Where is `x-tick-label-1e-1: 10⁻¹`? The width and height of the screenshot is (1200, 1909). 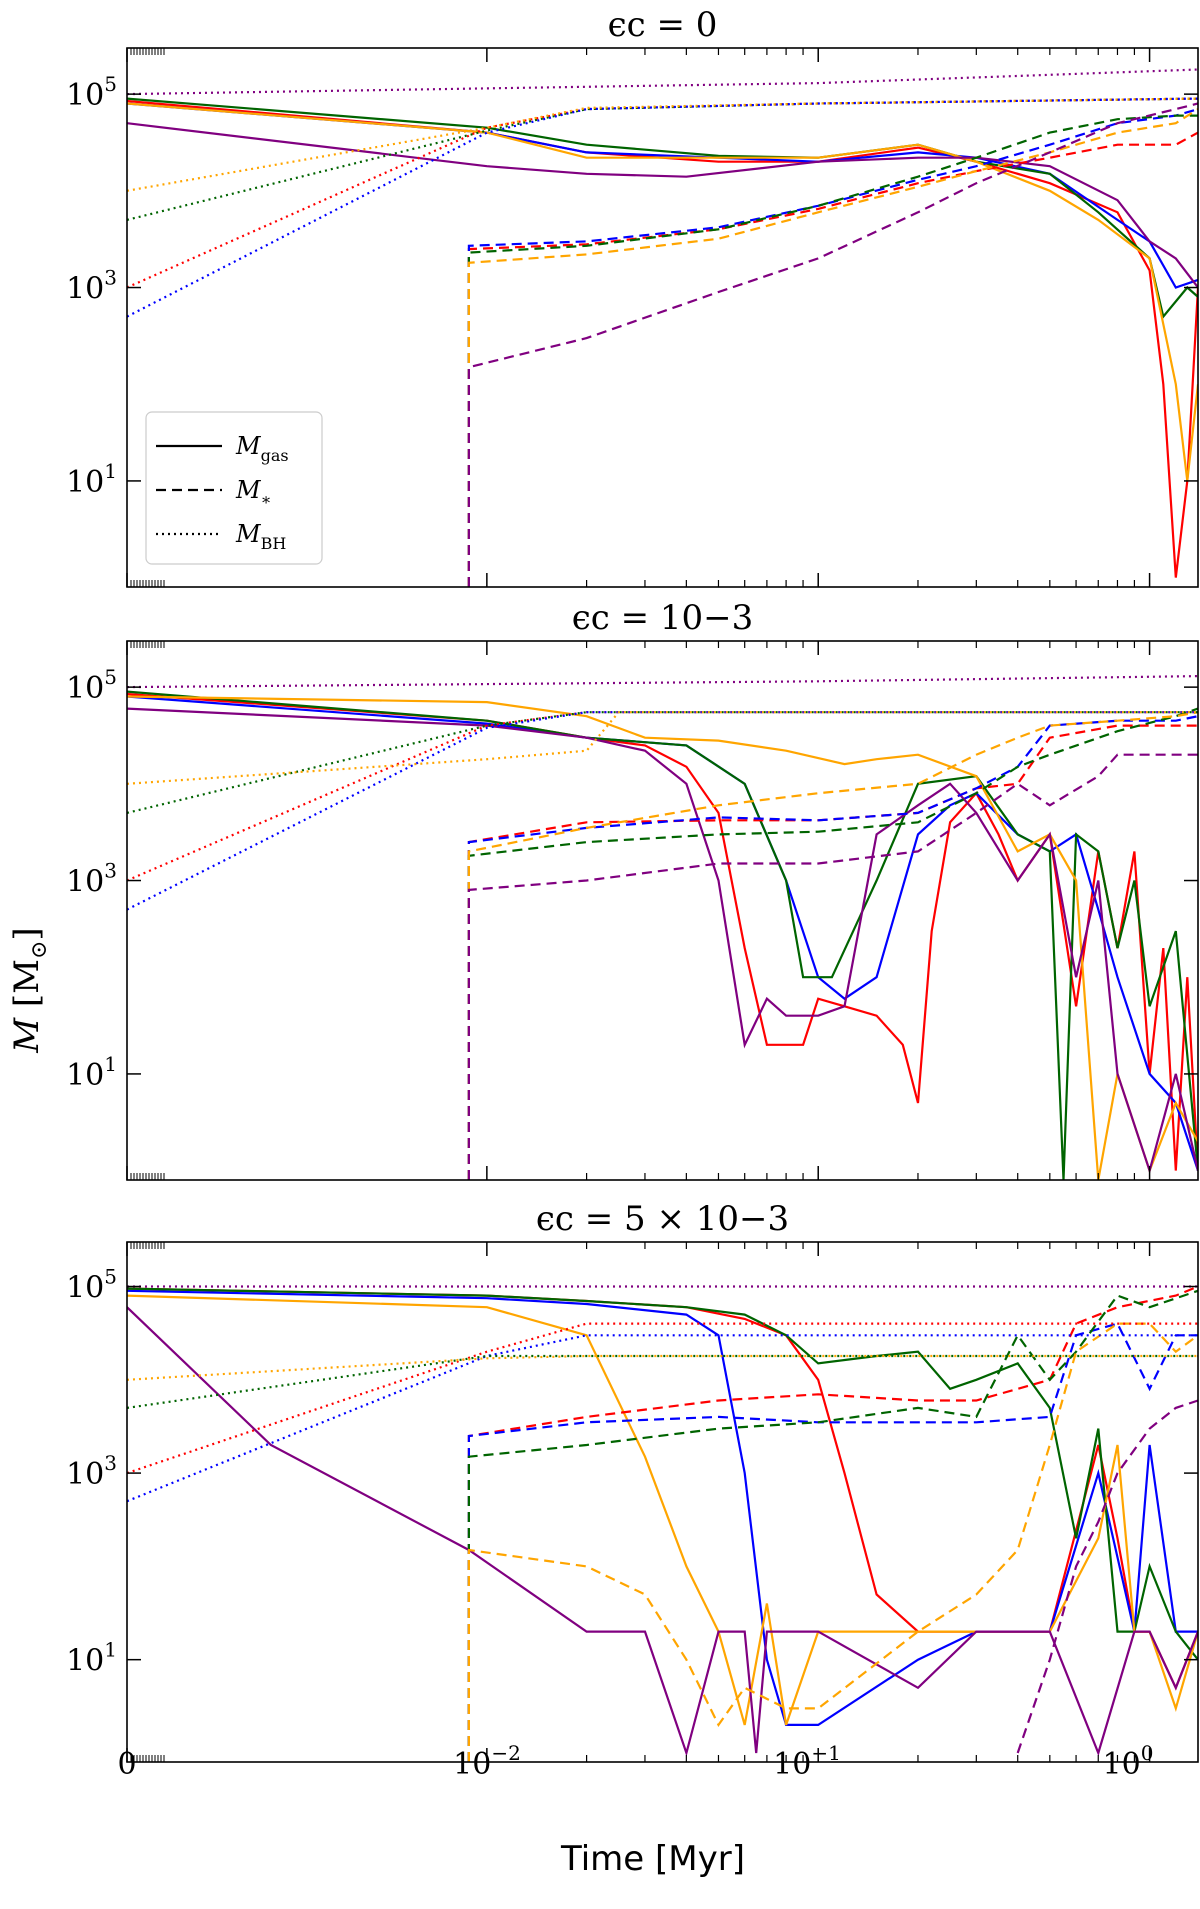
x-tick-label-1e-1: 10⁻¹ is located at coordinates (807, 1761).